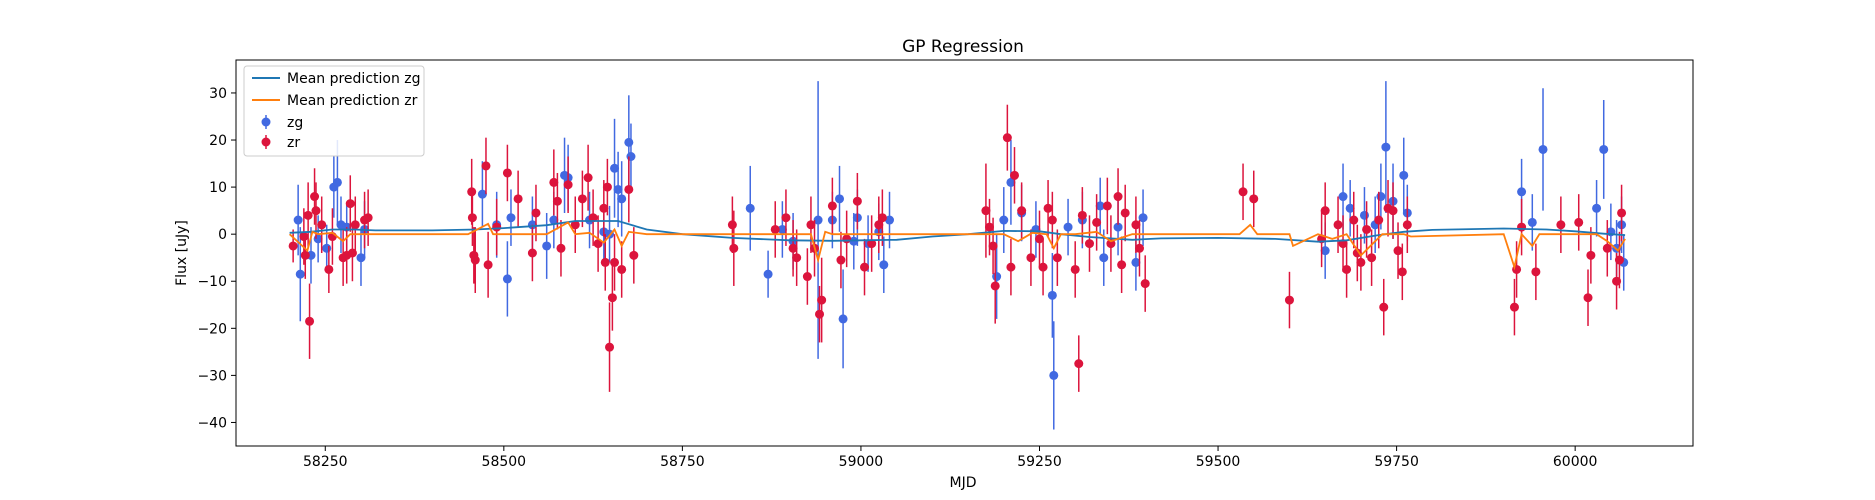 This screenshot has width=1875, height=500. I want to click on y-tick-label: −40, so click(212, 423).